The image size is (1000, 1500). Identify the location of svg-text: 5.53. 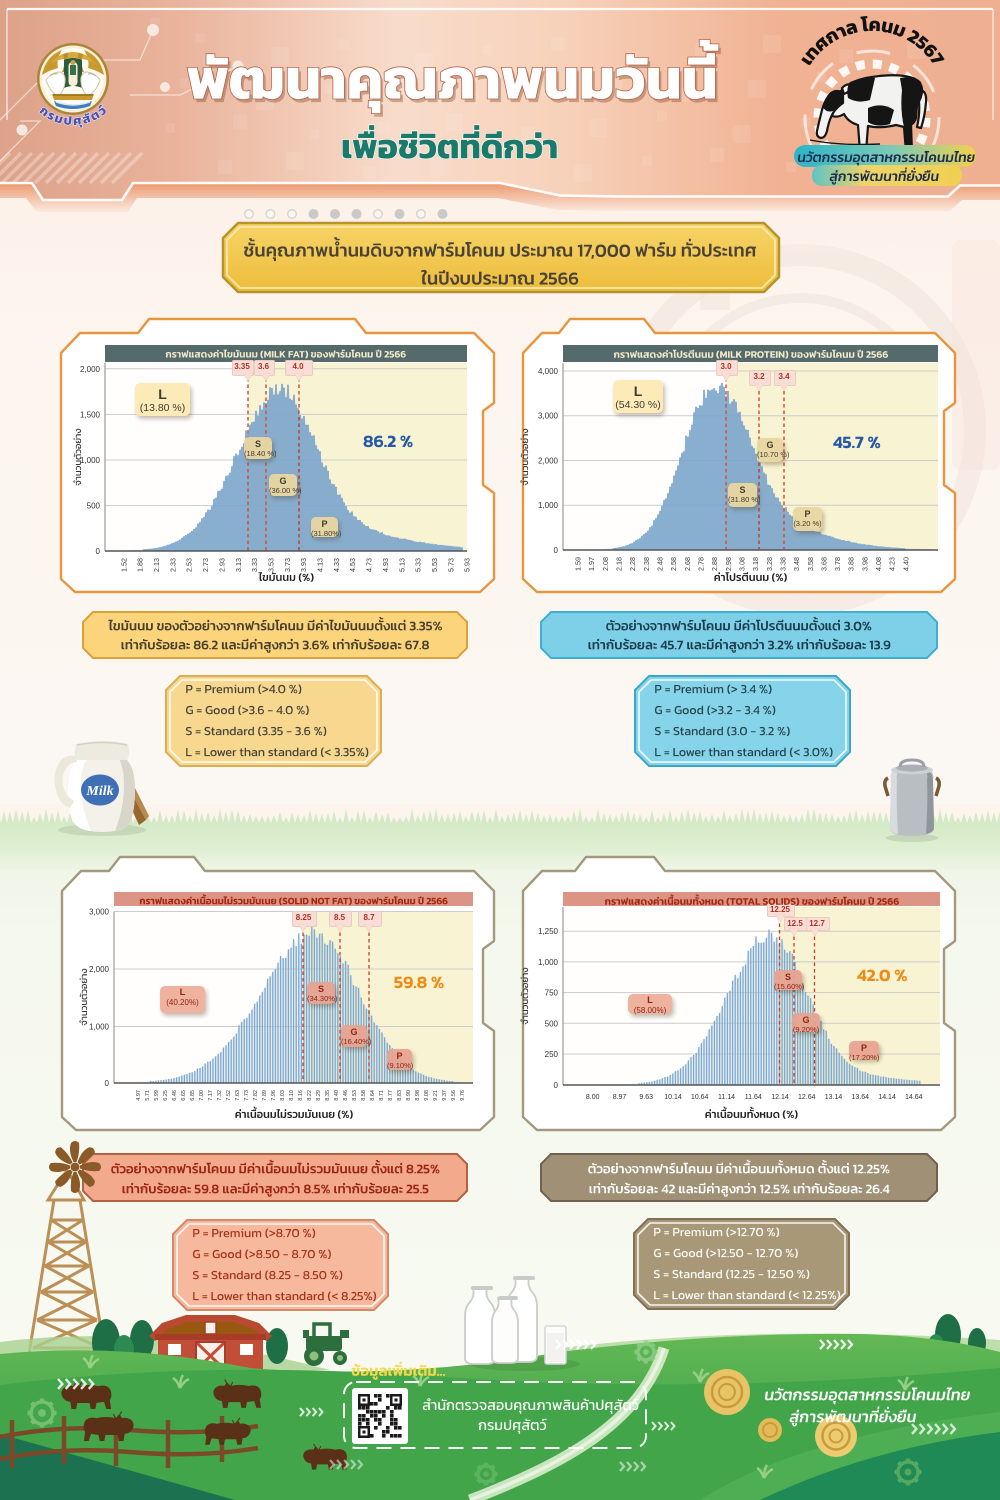
(434, 565).